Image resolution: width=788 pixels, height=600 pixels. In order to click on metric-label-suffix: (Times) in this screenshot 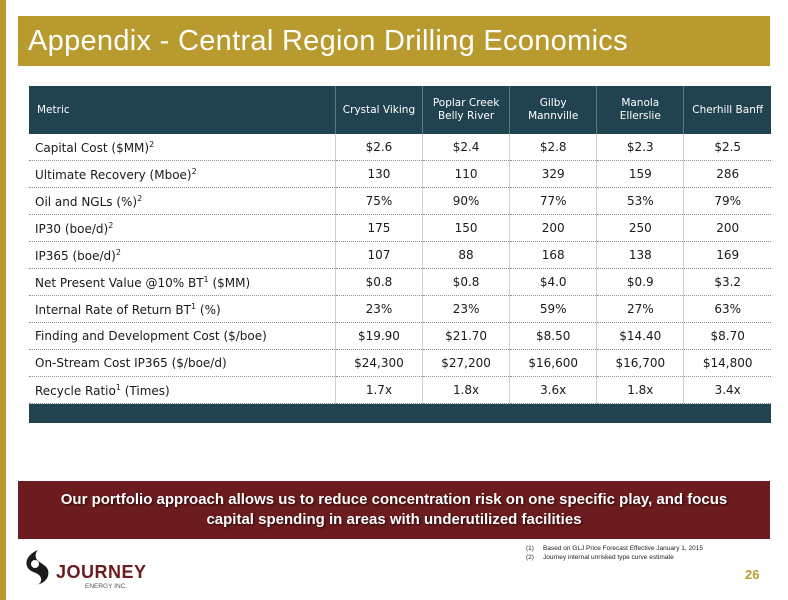, I will do `click(145, 390)`.